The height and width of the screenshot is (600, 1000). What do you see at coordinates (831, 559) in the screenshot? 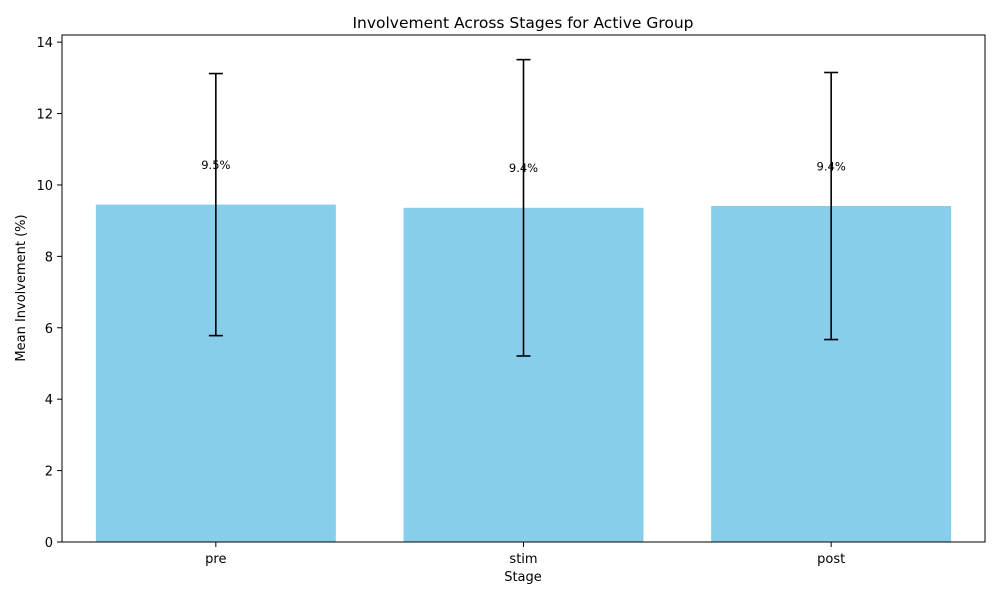
I see `x-tick-label-post: post` at bounding box center [831, 559].